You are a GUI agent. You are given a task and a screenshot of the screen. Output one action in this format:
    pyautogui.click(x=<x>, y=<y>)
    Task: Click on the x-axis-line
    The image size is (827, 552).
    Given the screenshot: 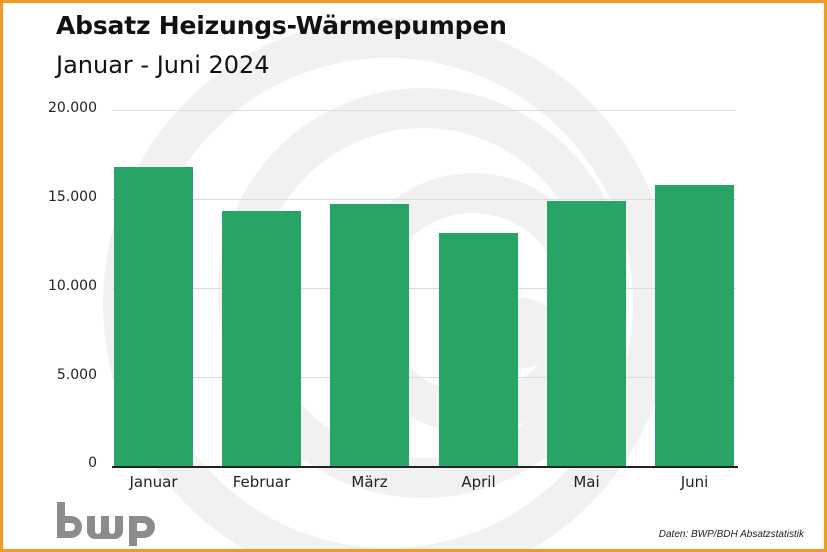 What is the action you would take?
    pyautogui.click(x=425, y=467)
    